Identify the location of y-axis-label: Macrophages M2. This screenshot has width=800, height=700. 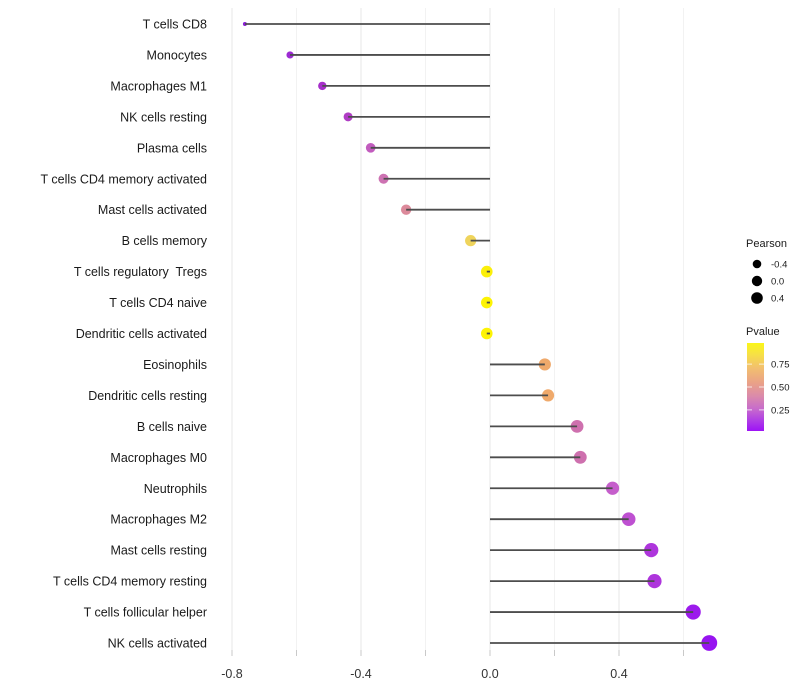
(158, 520).